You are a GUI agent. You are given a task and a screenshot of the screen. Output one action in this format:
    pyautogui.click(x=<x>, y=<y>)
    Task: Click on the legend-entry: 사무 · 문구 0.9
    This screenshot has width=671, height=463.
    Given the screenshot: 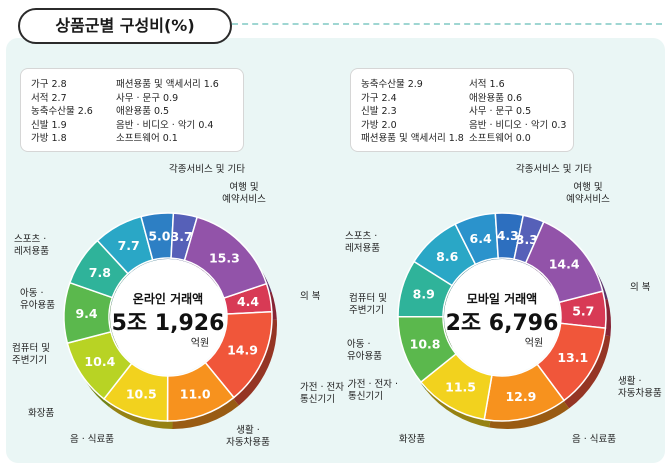 What is the action you would take?
    pyautogui.click(x=147, y=98)
    